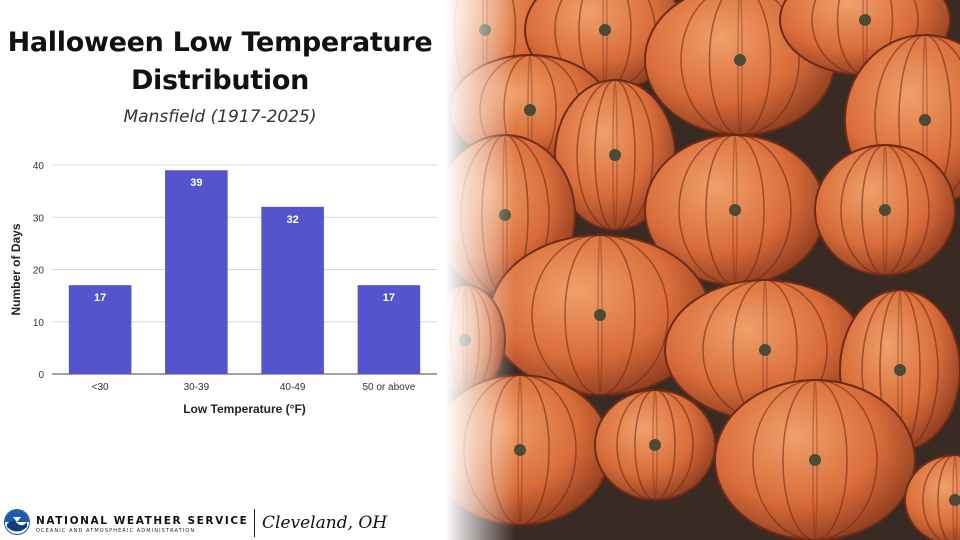  Describe the element at coordinates (220, 62) in the screenshot. I see `slide-title: Halloween Low Temperature Distribution` at that location.